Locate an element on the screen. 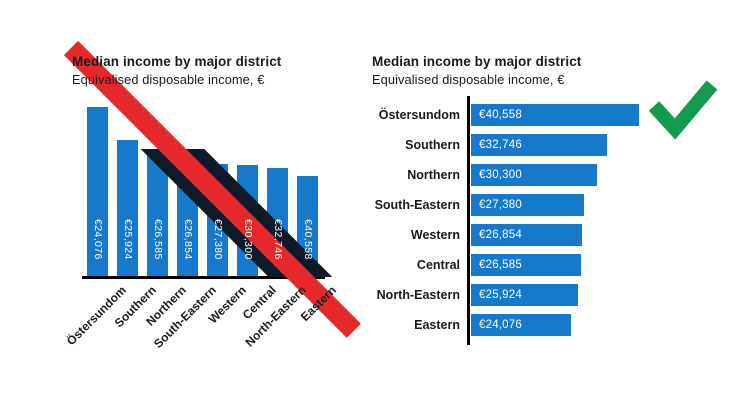 The image size is (735, 413). bad-chart-subtitle: Equivalised disposable income, € is located at coordinates (168, 79).